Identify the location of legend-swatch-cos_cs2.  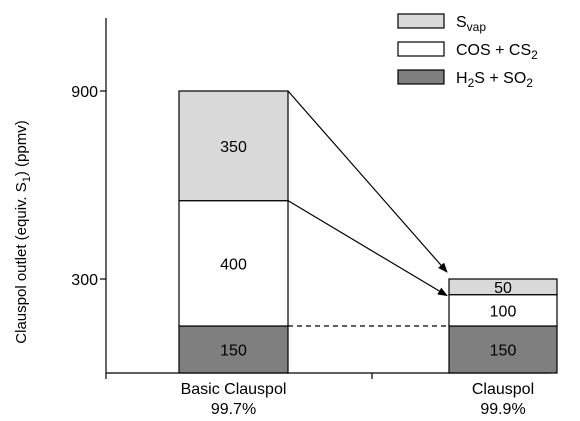
(421, 49).